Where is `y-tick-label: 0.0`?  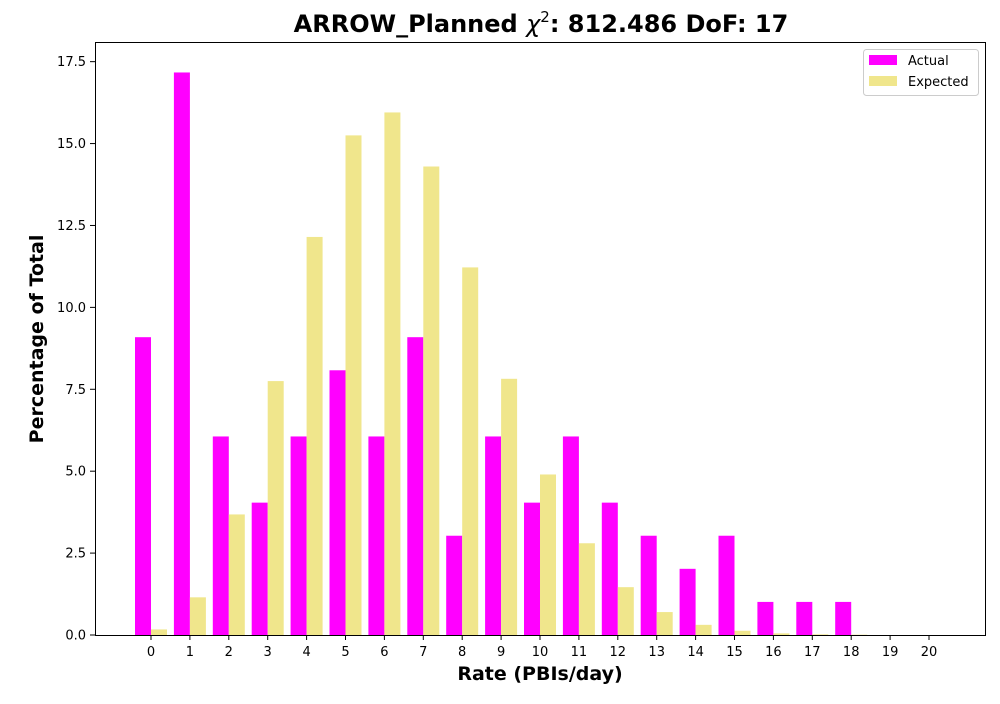 y-tick-label: 0.0 is located at coordinates (75, 636).